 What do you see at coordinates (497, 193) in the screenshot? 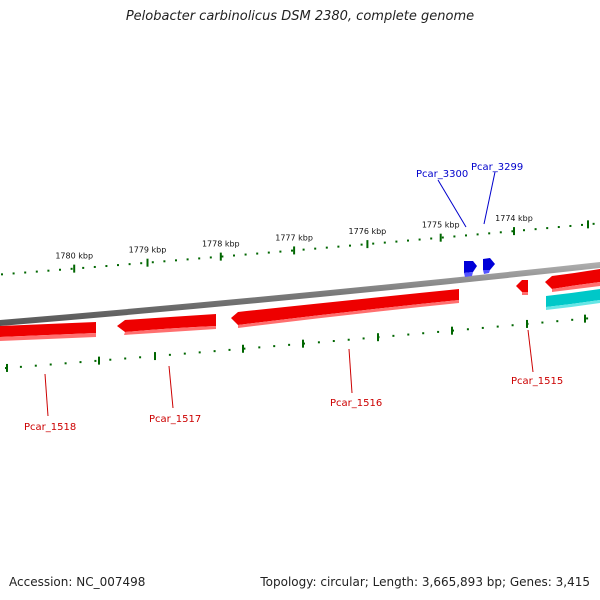
I see `label-Pcar_3299: Pcar_3299` at bounding box center [497, 193].